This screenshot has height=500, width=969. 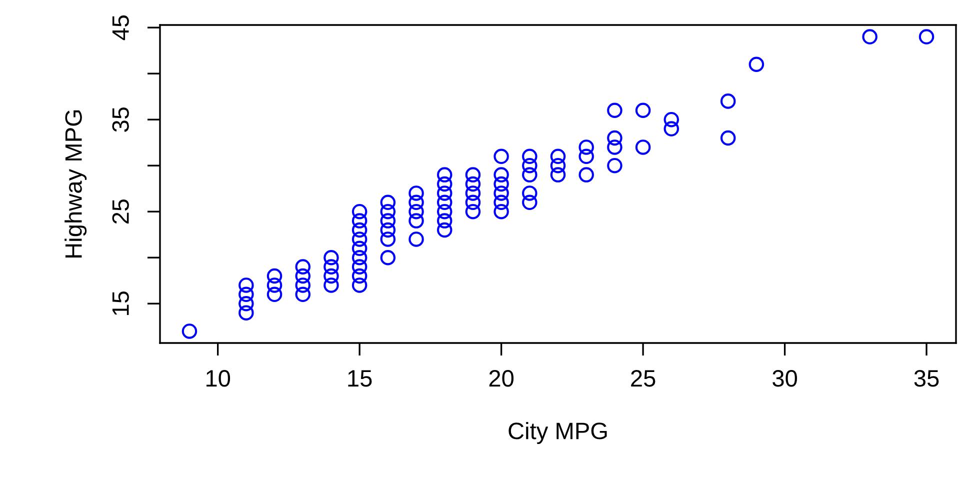 What do you see at coordinates (120, 119) in the screenshot?
I see `y-tick-label: 35` at bounding box center [120, 119].